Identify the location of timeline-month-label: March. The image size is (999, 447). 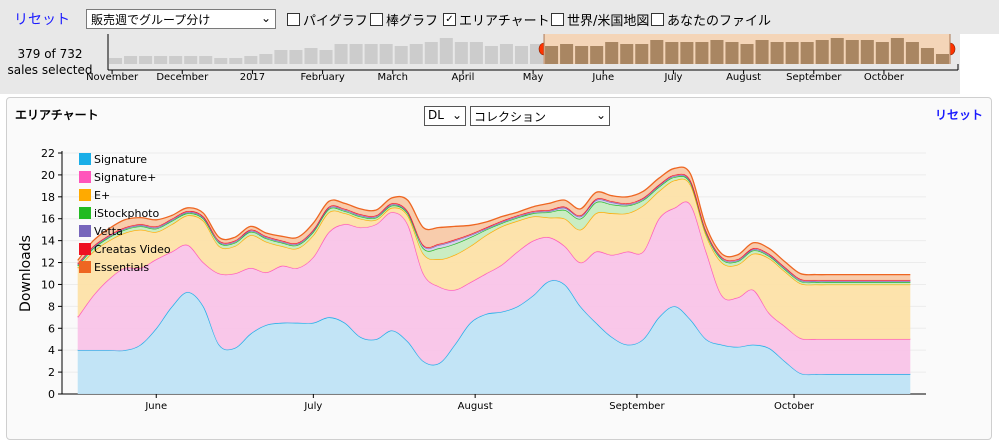
(393, 77).